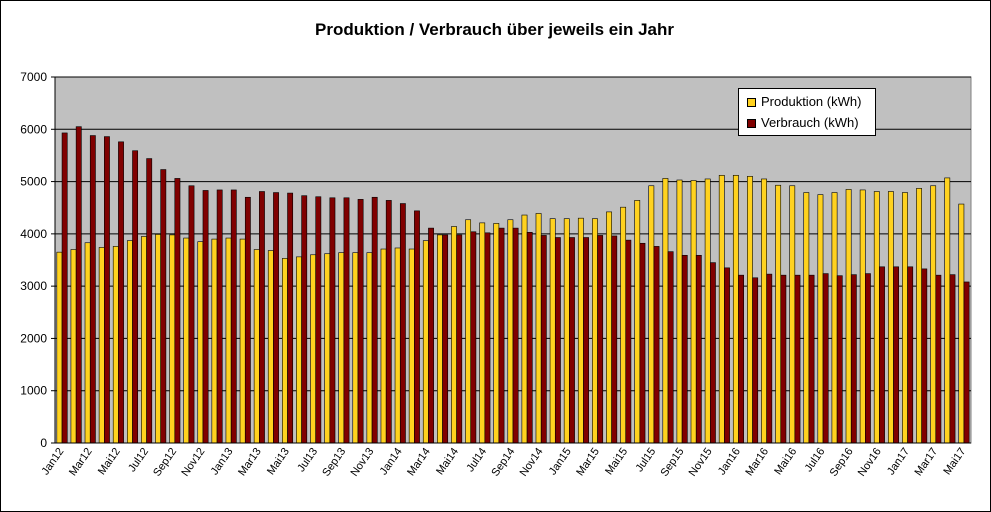 The height and width of the screenshot is (512, 991). Describe the element at coordinates (588, 462) in the screenshot. I see `x-tick-label: Mar15` at that location.